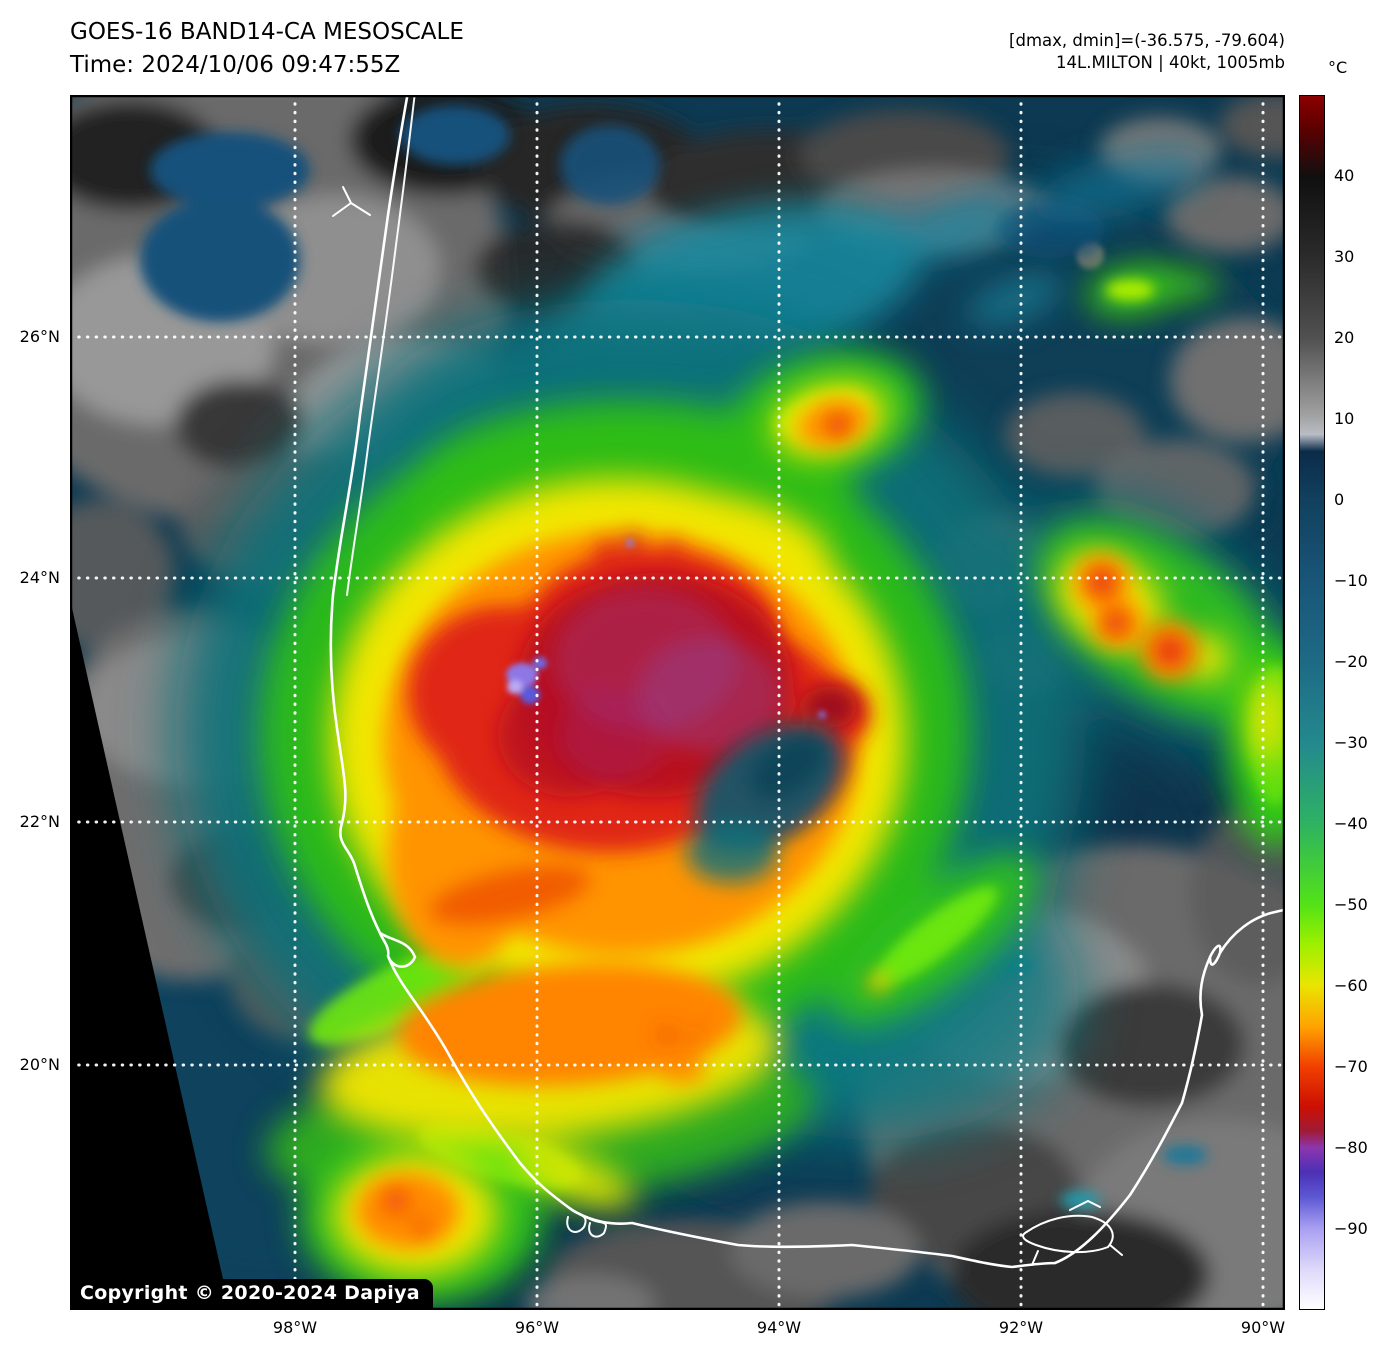 This screenshot has height=1359, width=1390. Describe the element at coordinates (251, 1294) in the screenshot. I see `copyright-badge: Copyright © 2020-2024 Dapiya` at that location.